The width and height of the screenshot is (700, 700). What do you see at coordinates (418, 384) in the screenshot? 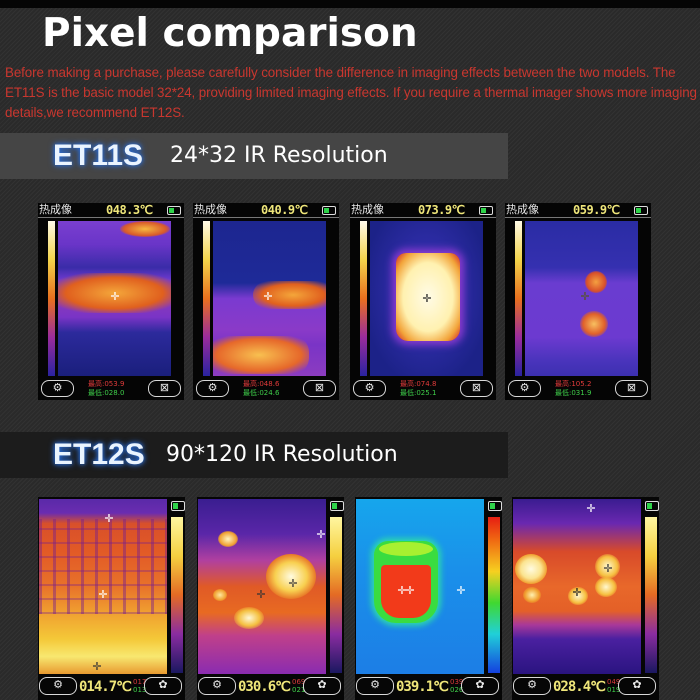
I see `max-temp: 最高:074.8` at bounding box center [418, 384].